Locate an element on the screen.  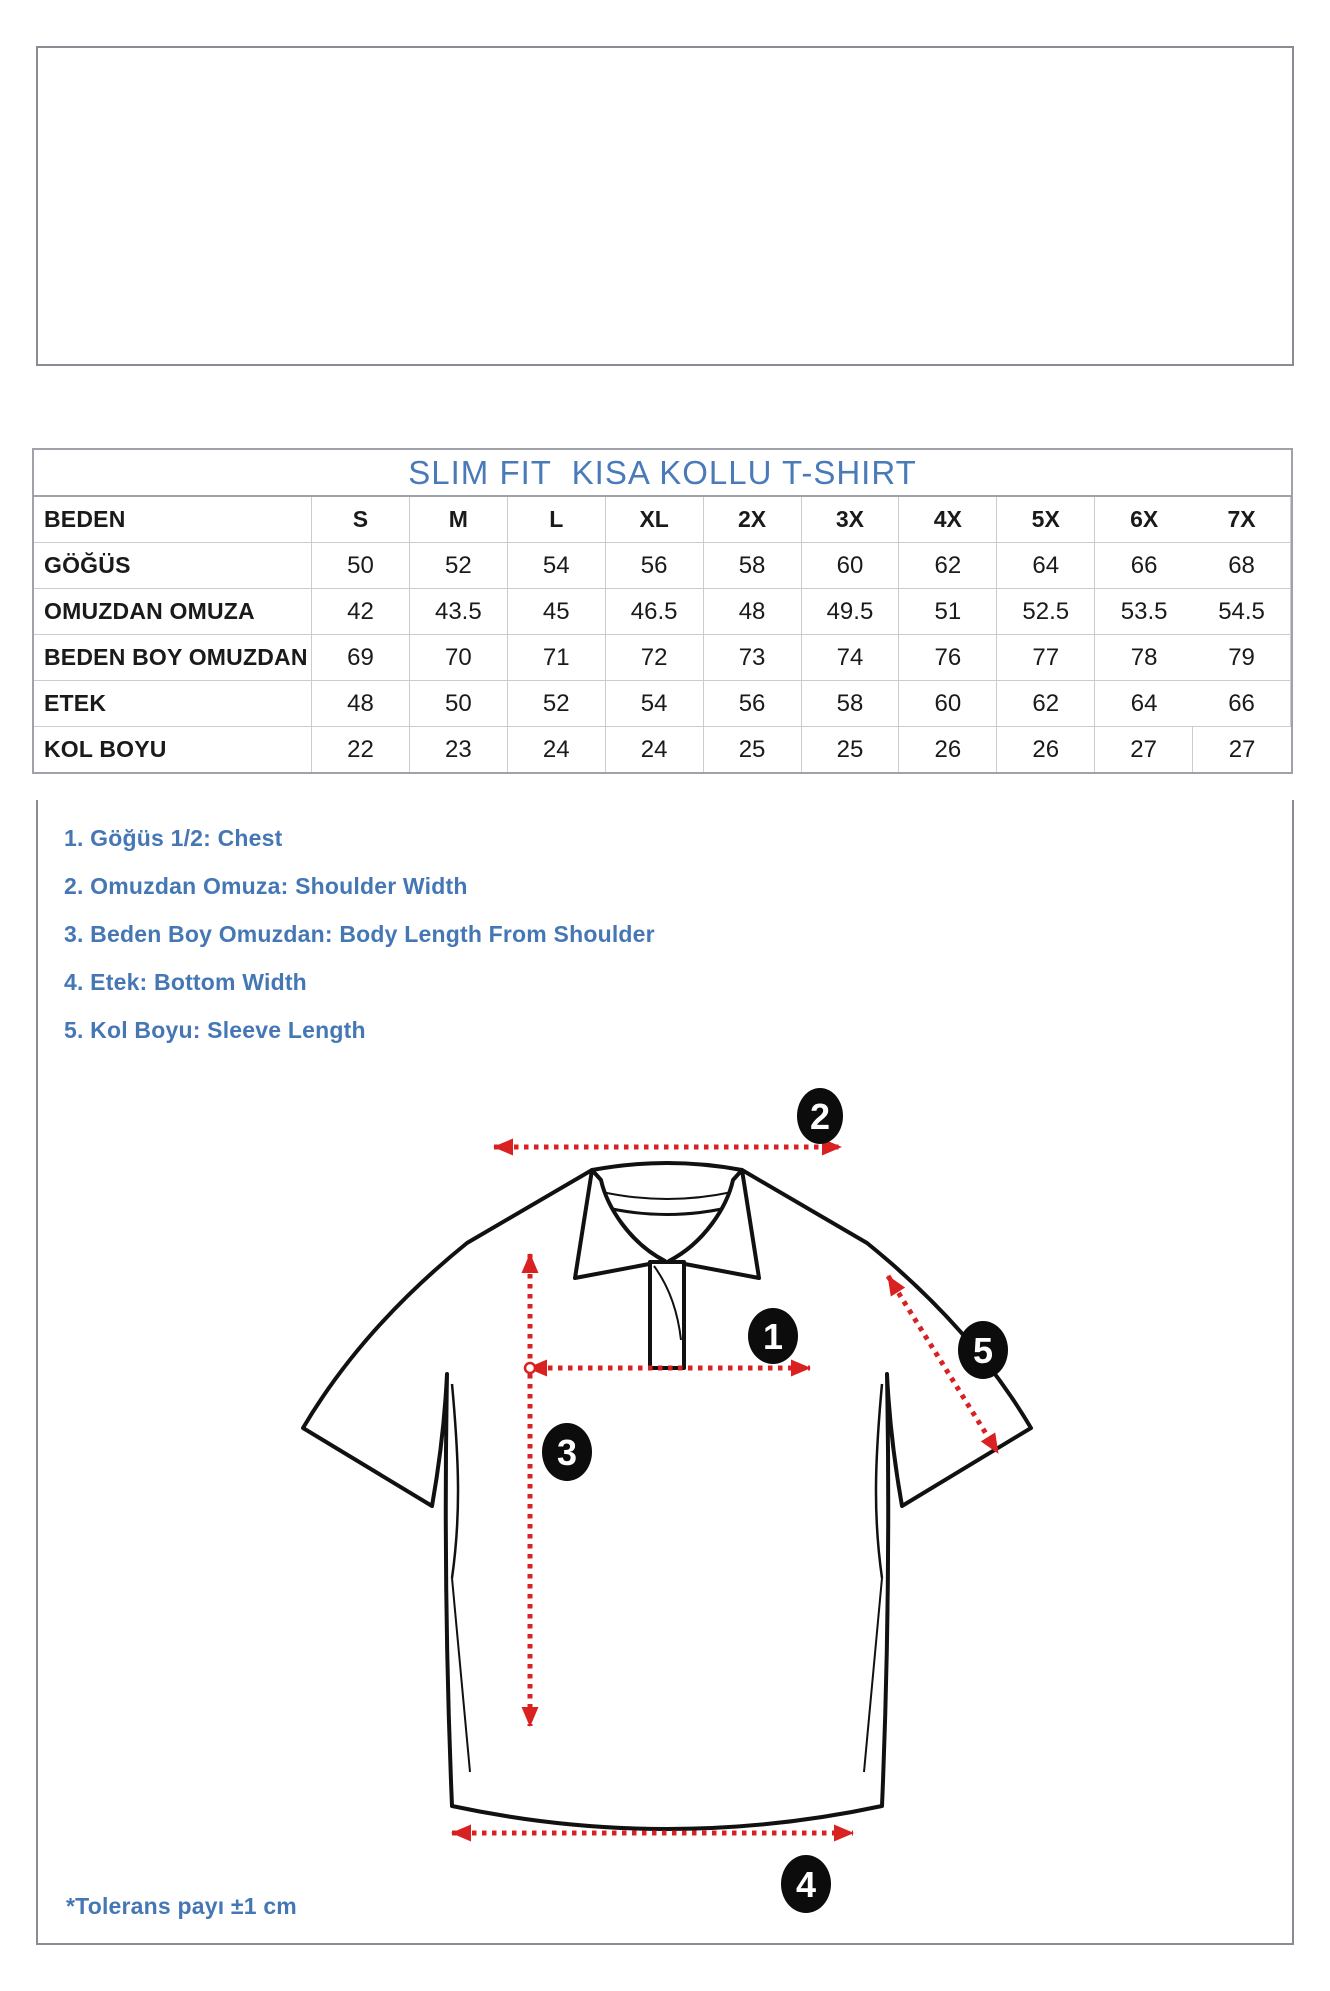
badge-label: 5 is located at coordinates (983, 1350).